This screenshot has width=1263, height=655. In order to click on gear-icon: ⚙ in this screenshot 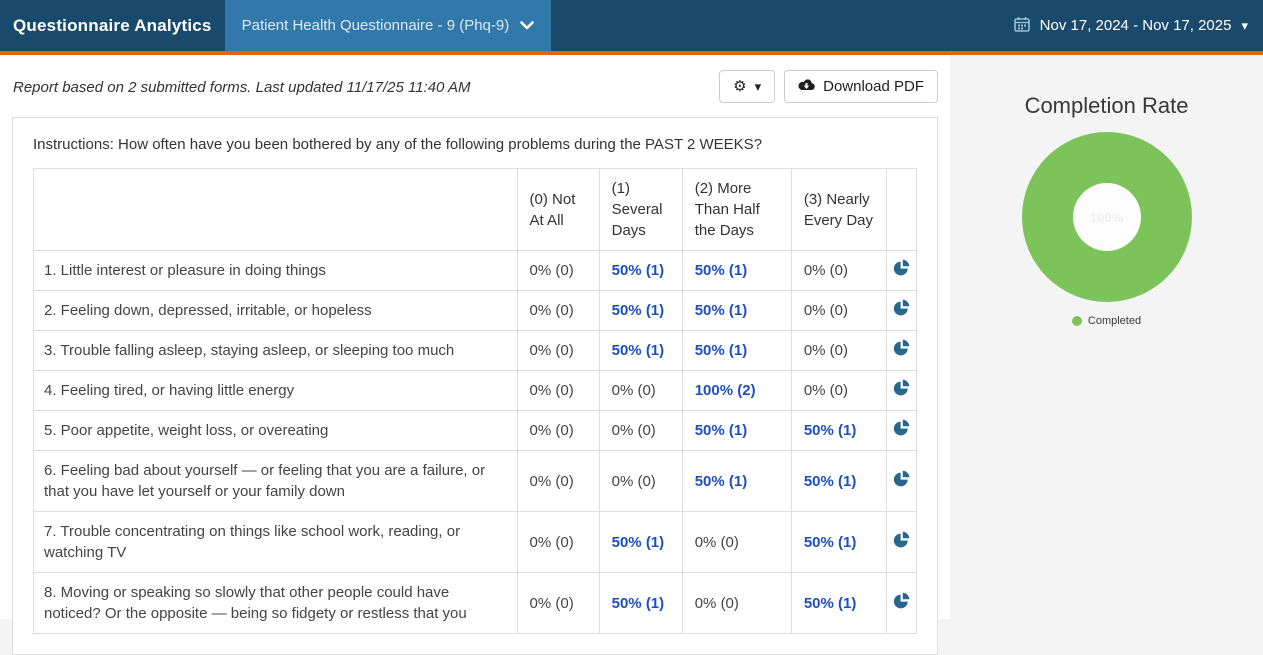, I will do `click(740, 86)`.